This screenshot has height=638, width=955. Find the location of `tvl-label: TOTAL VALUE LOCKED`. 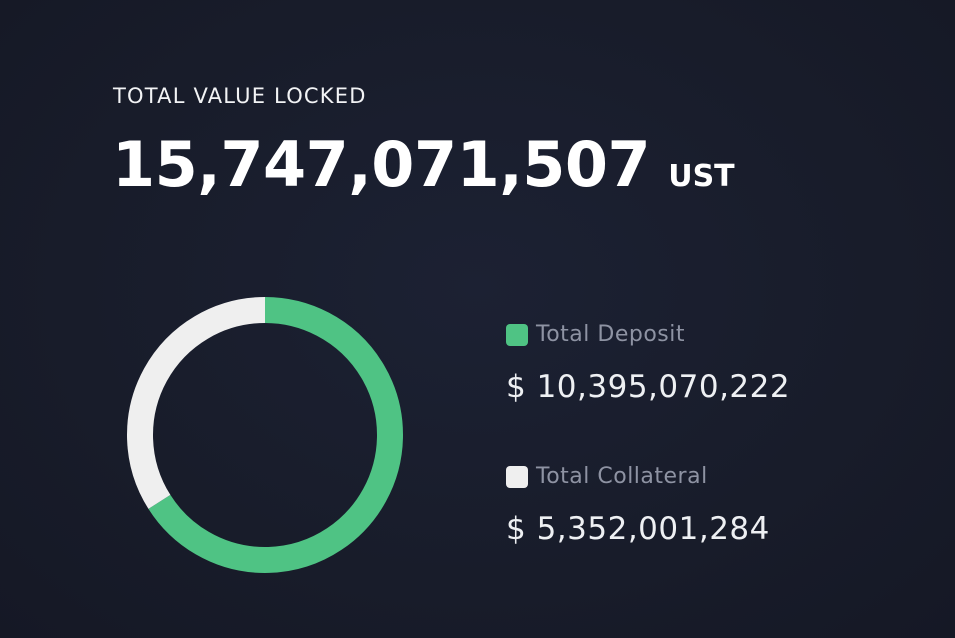

tvl-label: TOTAL VALUE LOCKED is located at coordinates (240, 96).